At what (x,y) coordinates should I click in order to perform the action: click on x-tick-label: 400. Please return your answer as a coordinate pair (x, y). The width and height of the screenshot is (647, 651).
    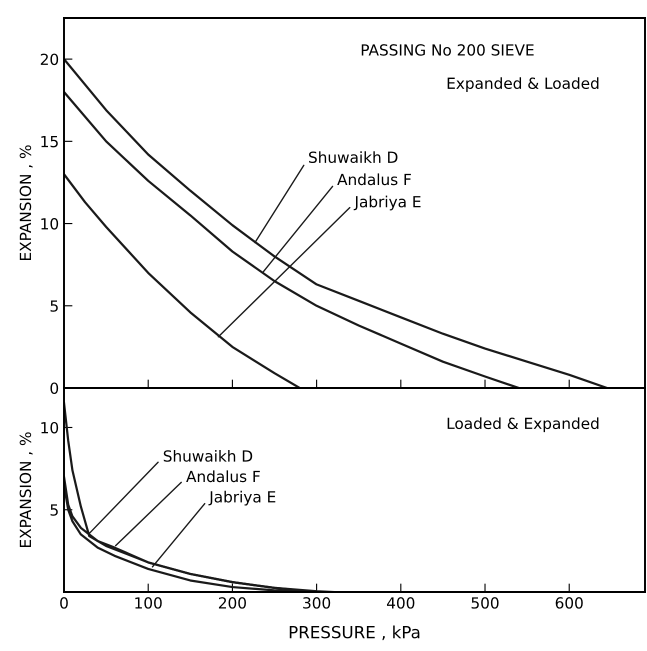
    Looking at the image, I should click on (400, 603).